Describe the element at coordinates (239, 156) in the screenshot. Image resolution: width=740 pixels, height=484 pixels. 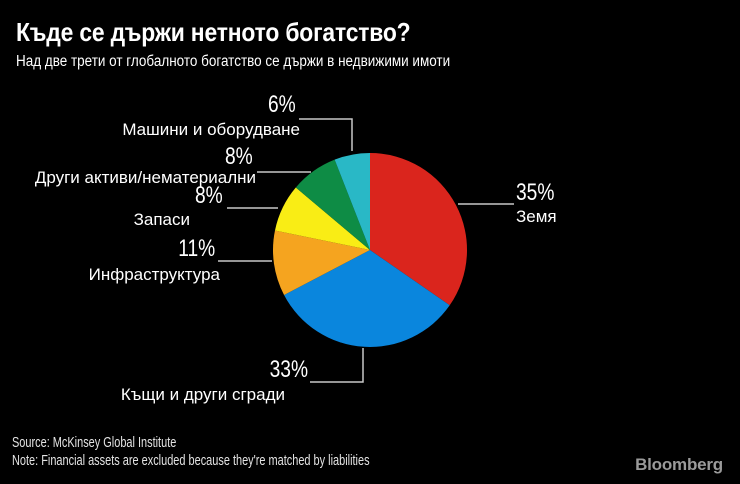
I see `pct-label-other-assets: 8%` at that location.